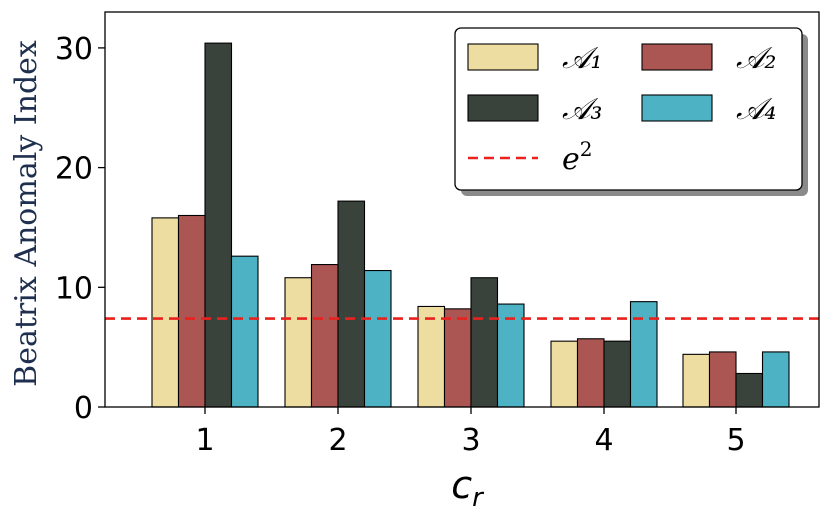 The height and width of the screenshot is (516, 831). I want to click on x-ticks: 1 2 3 4 5, so click(470, 432).